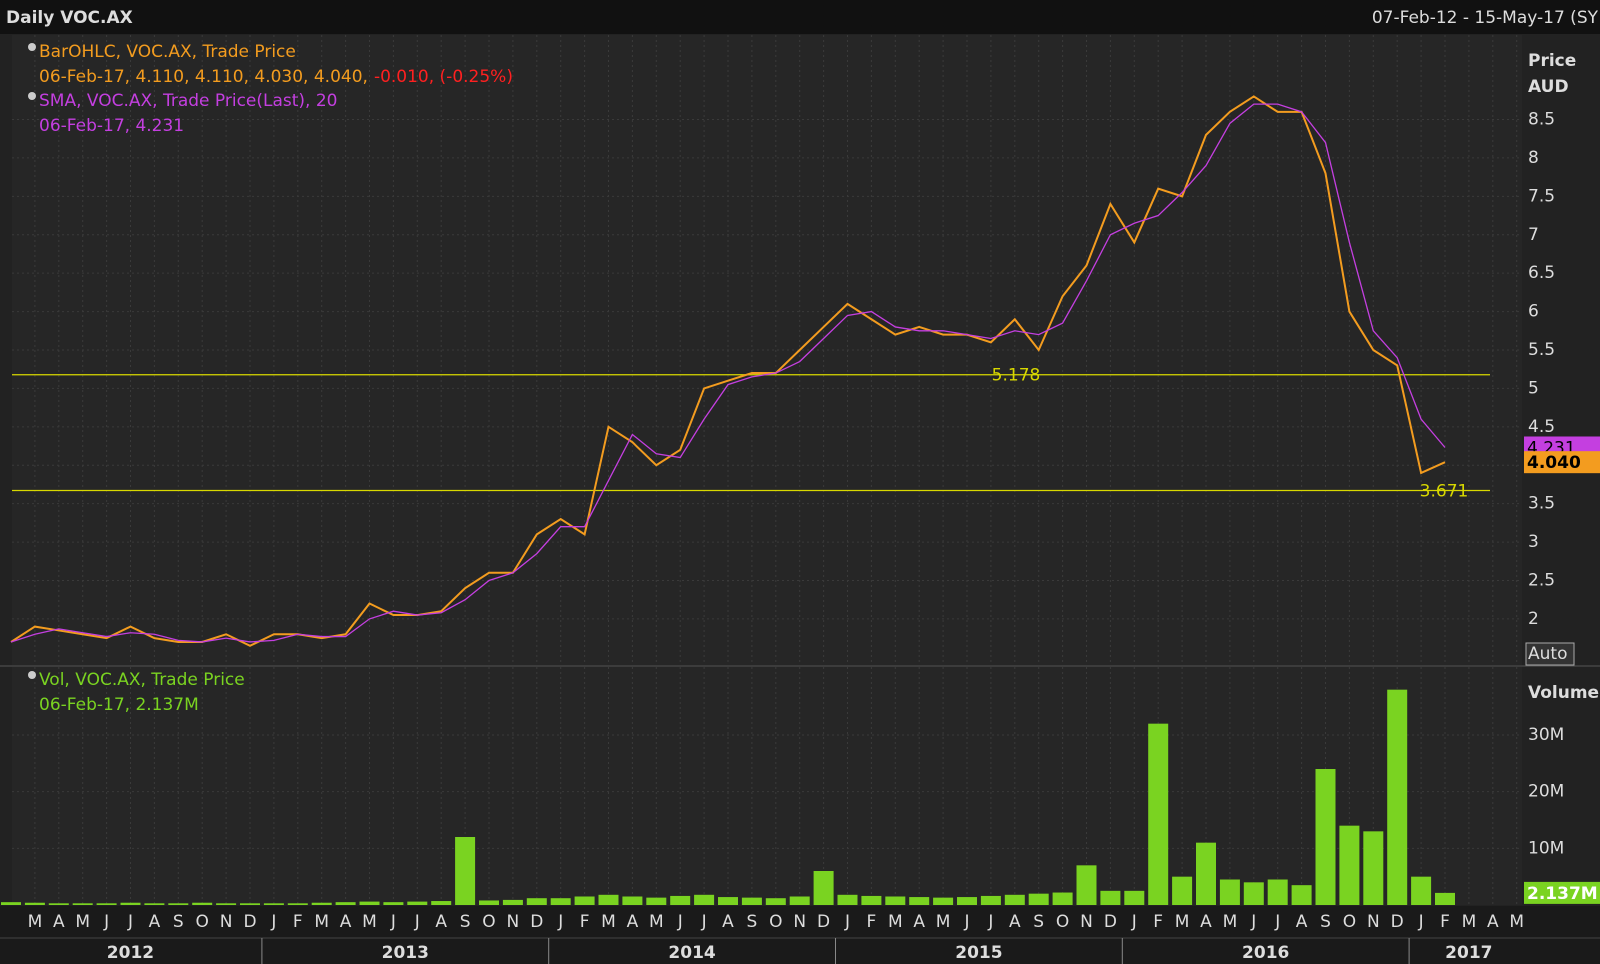 This screenshot has height=964, width=1600. I want to click on readout-values: 06-Feb-17, 4.110, 4.110, 4.030, 4.040,, so click(203, 77).